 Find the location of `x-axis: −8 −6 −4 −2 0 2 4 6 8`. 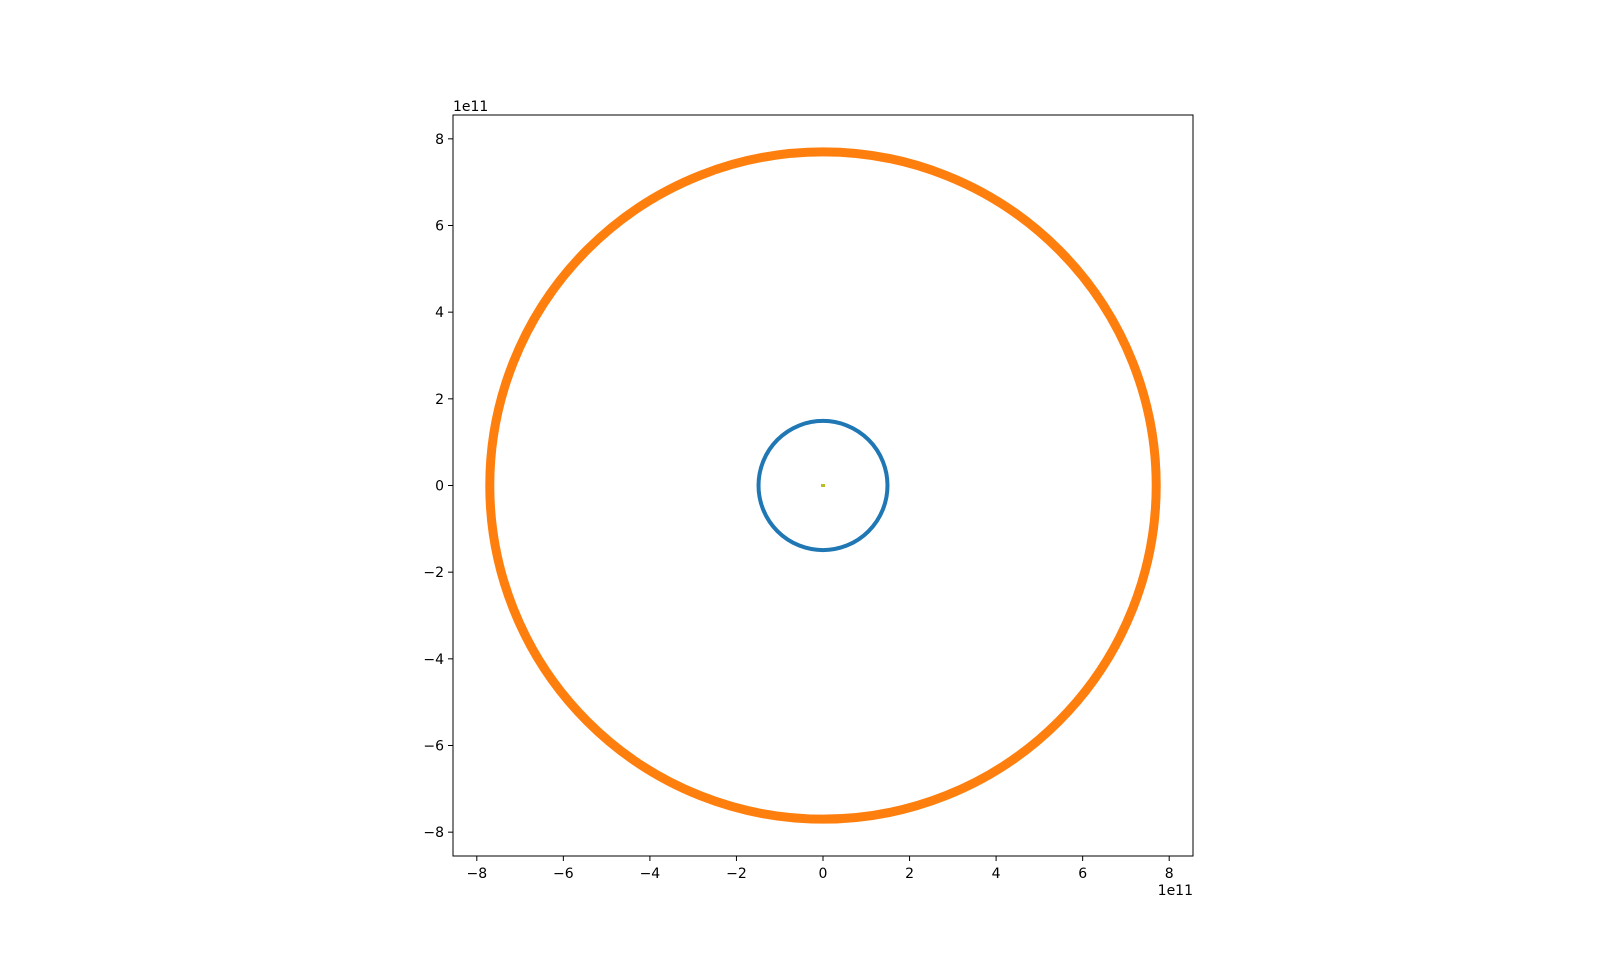

x-axis: −8 −6 −4 −2 0 2 4 6 8 is located at coordinates (820, 869).